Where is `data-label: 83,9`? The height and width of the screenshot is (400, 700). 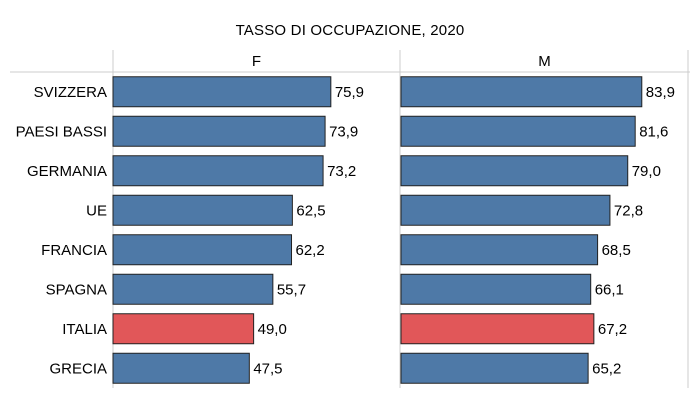 data-label: 83,9 is located at coordinates (660, 92).